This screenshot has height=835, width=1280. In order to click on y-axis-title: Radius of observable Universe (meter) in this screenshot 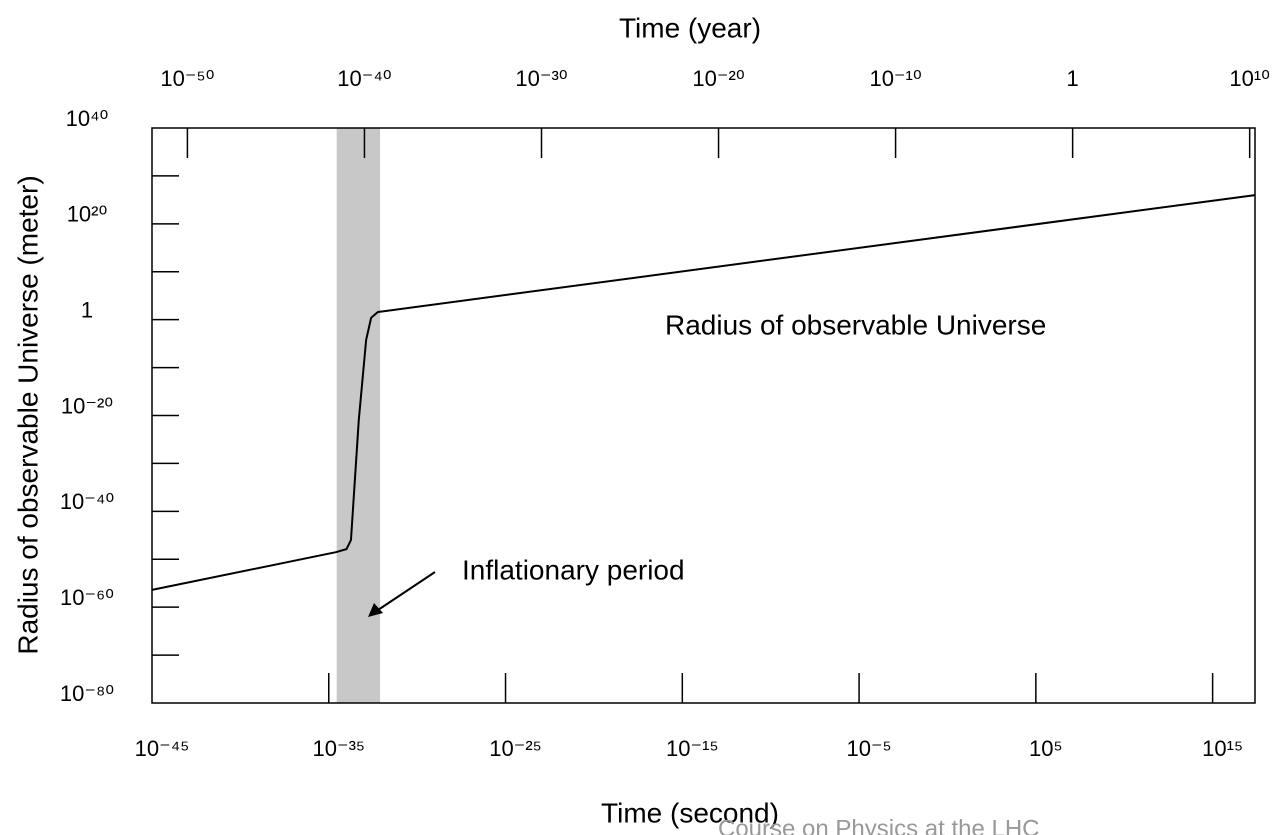, I will do `click(27, 414)`.